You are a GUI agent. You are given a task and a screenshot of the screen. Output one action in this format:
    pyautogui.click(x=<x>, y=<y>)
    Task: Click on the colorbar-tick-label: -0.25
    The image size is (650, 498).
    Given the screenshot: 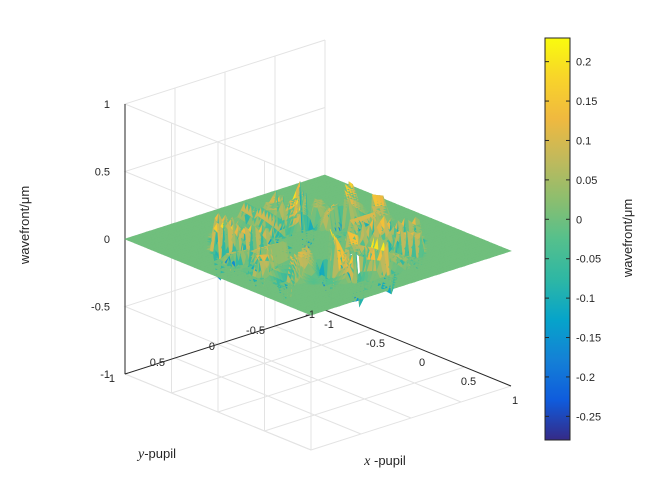 What is the action you would take?
    pyautogui.click(x=588, y=417)
    